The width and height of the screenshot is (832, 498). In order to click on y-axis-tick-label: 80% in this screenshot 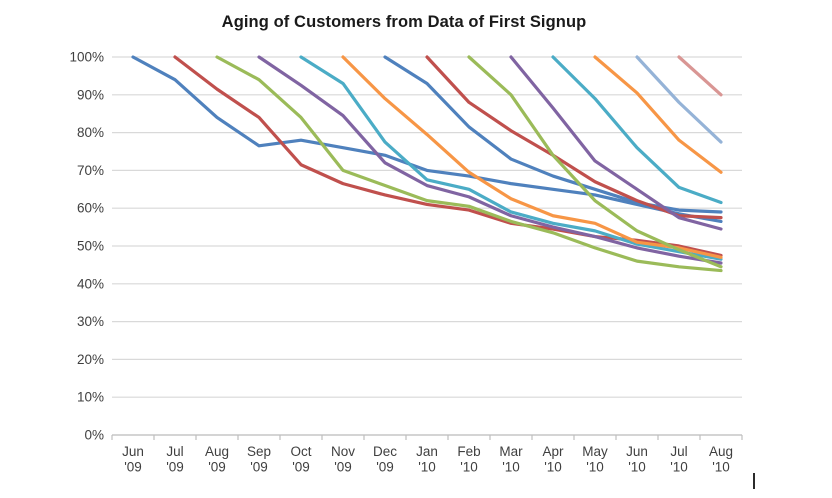, I will do `click(90, 132)`.